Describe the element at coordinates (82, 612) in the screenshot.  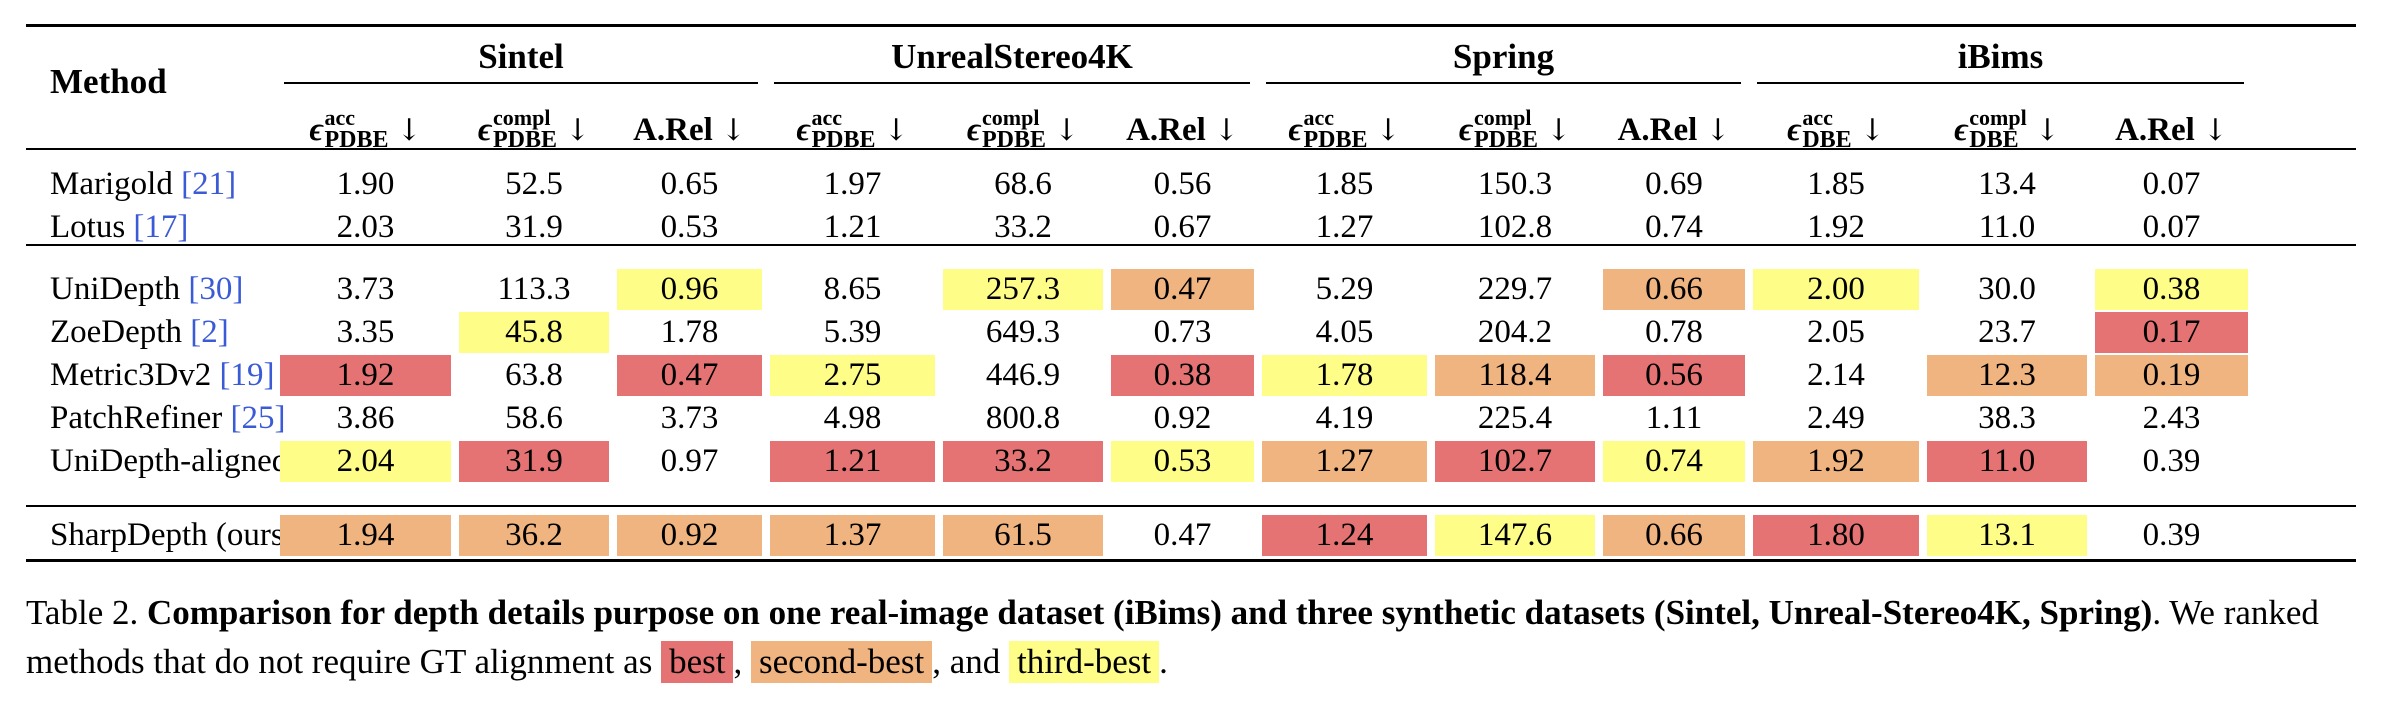
I see `caption-label: Table 2.` at that location.